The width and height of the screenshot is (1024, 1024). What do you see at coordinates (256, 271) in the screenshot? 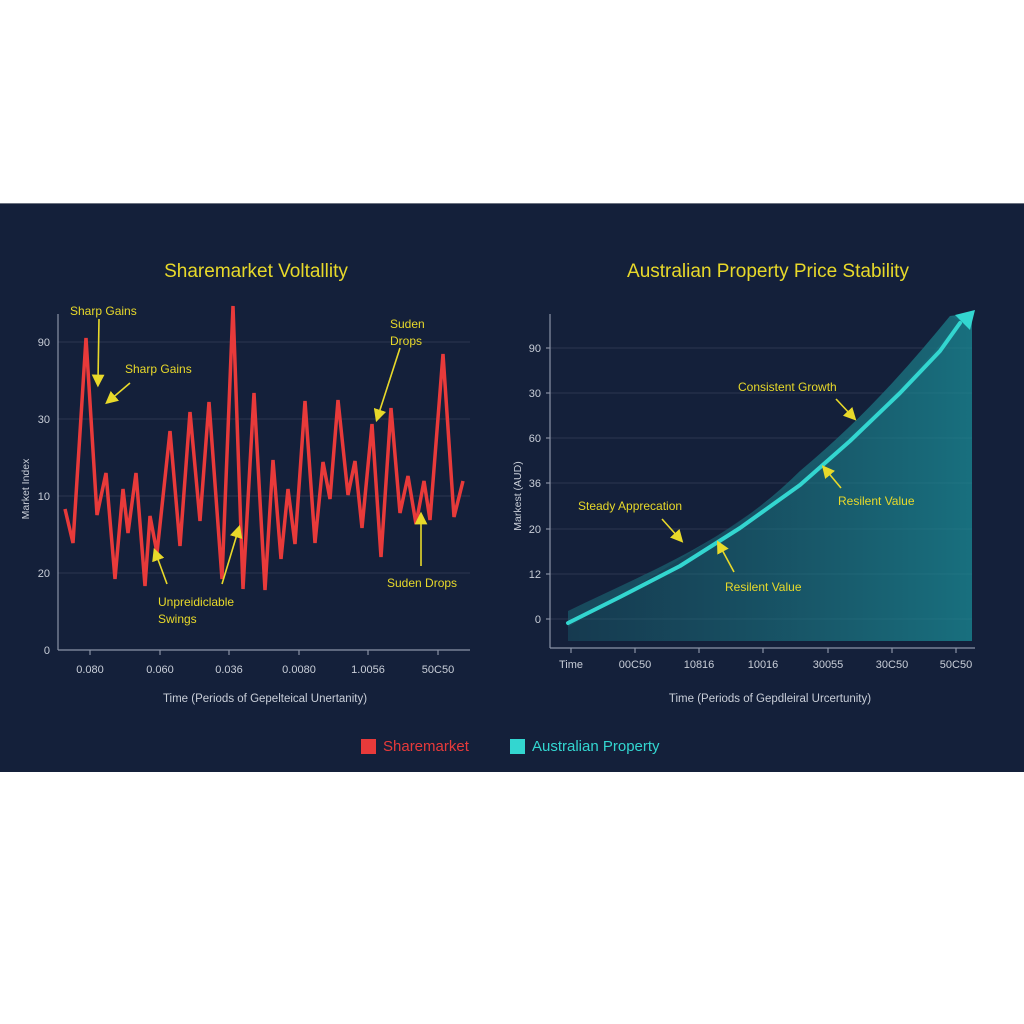
I see `sharemarket-chart-title: Sharemarket Voltallity` at bounding box center [256, 271].